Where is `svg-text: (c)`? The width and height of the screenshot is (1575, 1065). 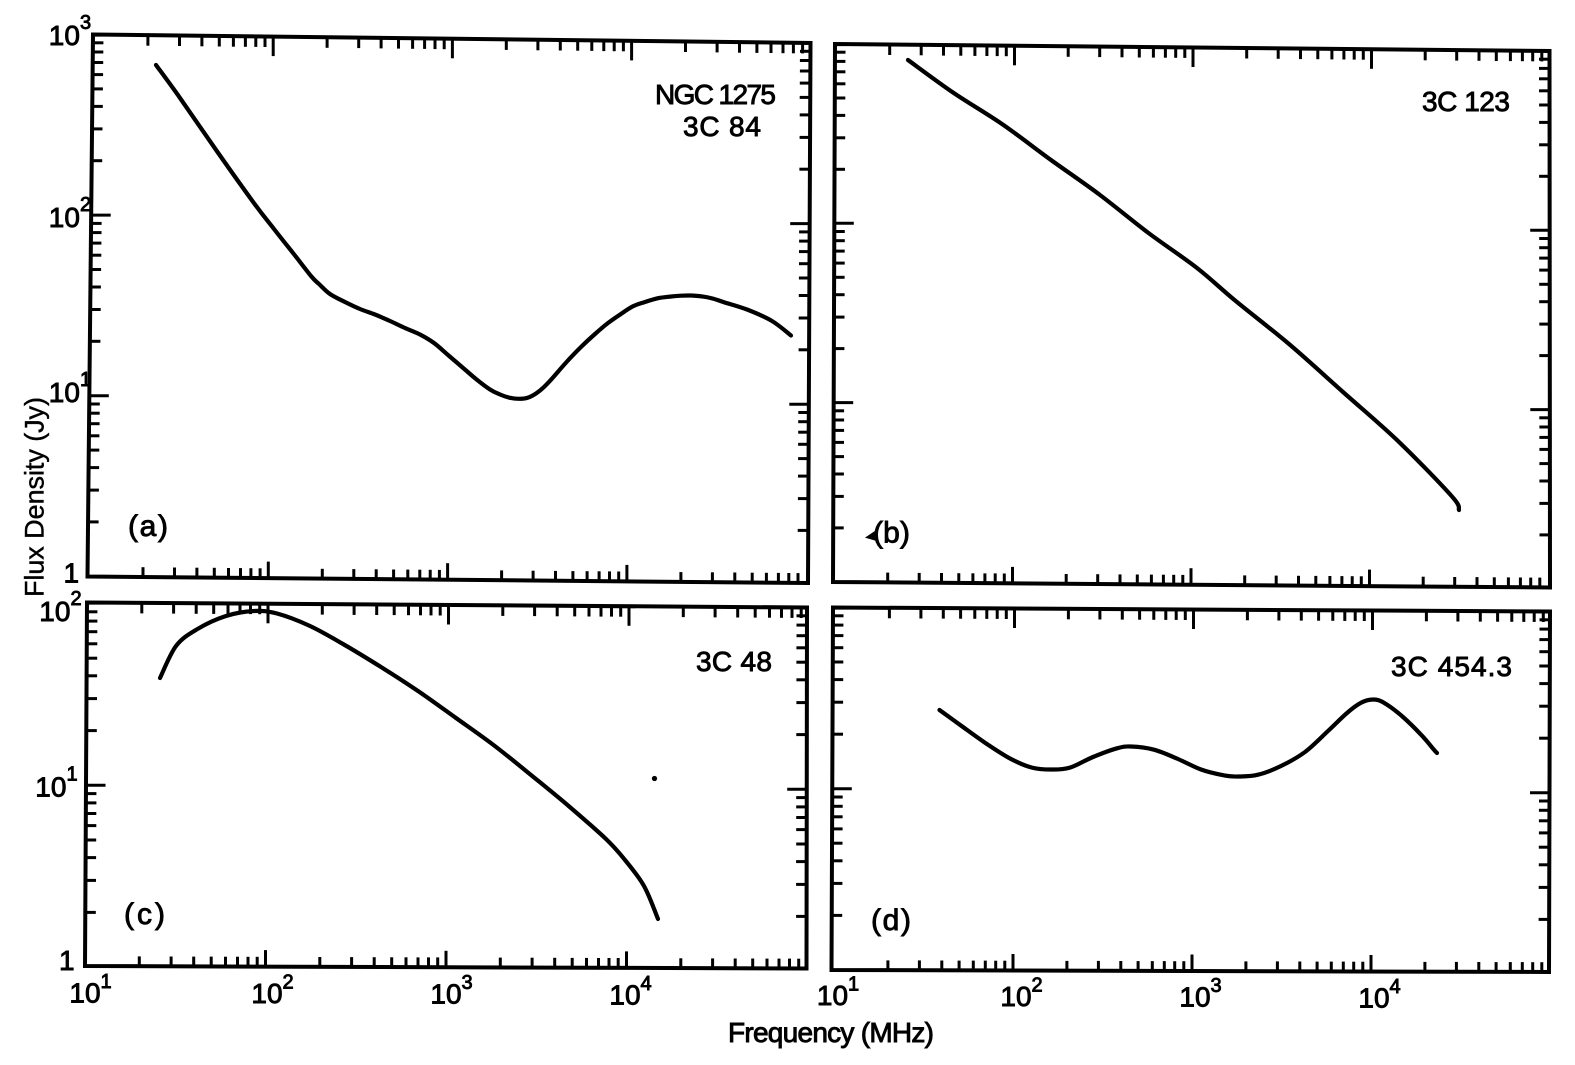 svg-text: (c) is located at coordinates (144, 914).